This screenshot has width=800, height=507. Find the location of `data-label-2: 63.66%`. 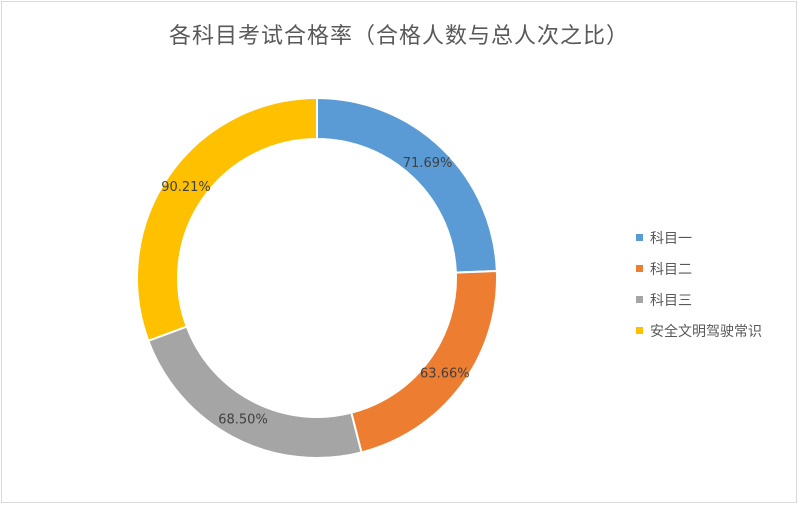

data-label-2: 63.66% is located at coordinates (445, 373).